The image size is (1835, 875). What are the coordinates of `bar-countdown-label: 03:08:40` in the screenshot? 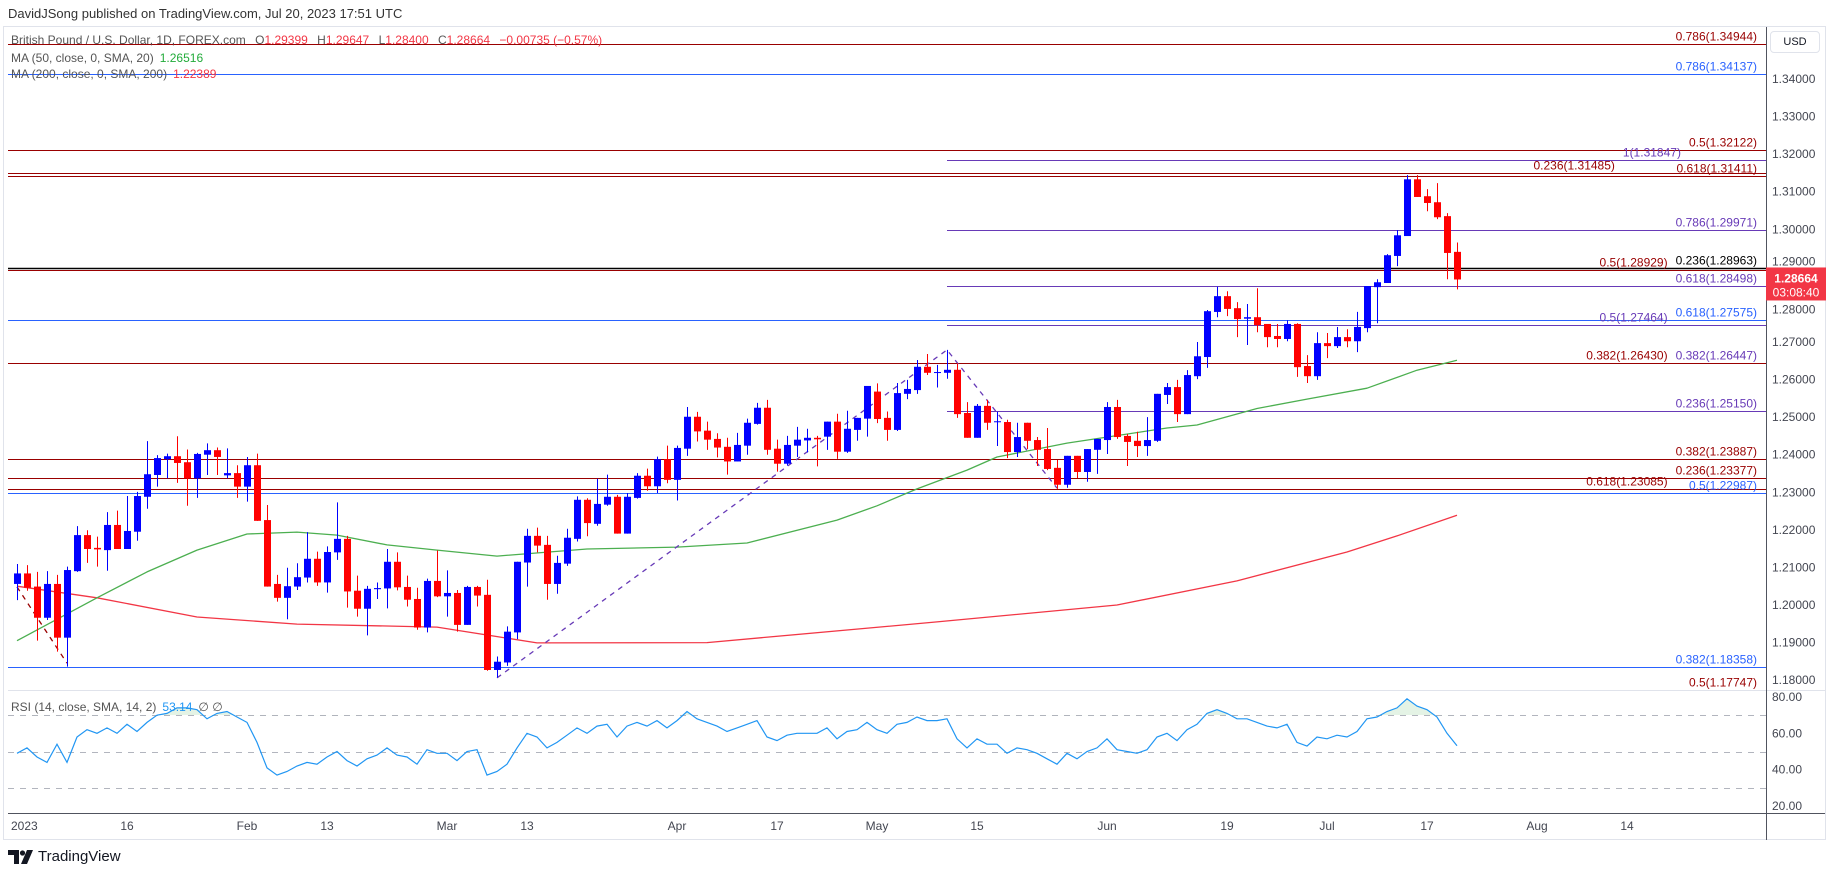 It's located at (1796, 292).